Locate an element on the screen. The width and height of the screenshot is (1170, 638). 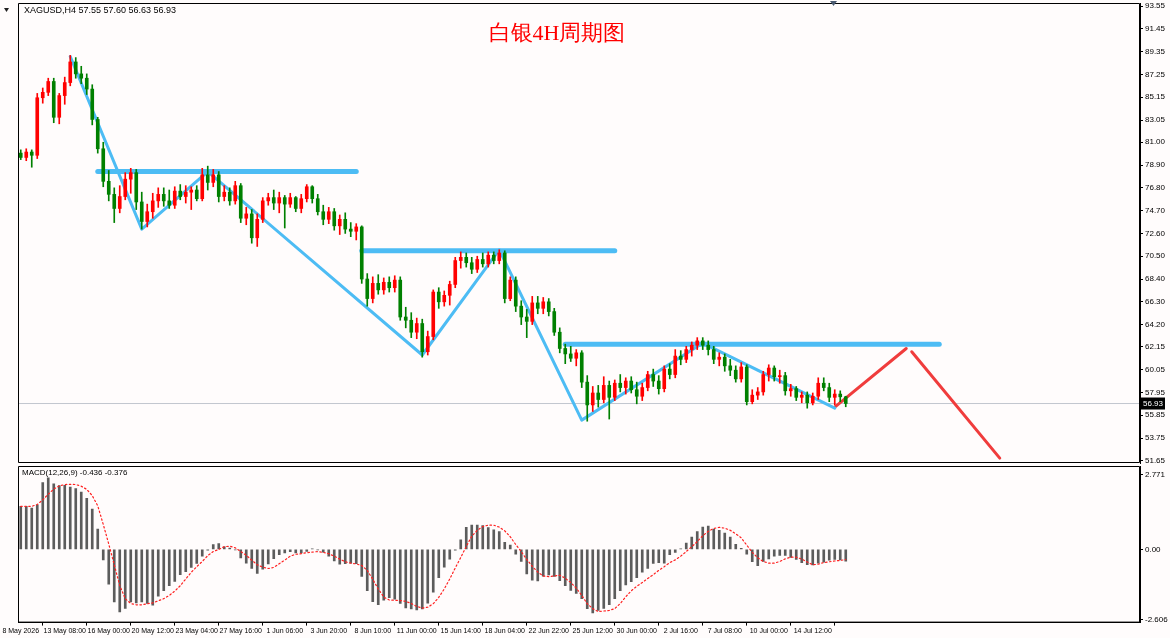
ref-line-label: 56.93 is located at coordinates (1153, 403).